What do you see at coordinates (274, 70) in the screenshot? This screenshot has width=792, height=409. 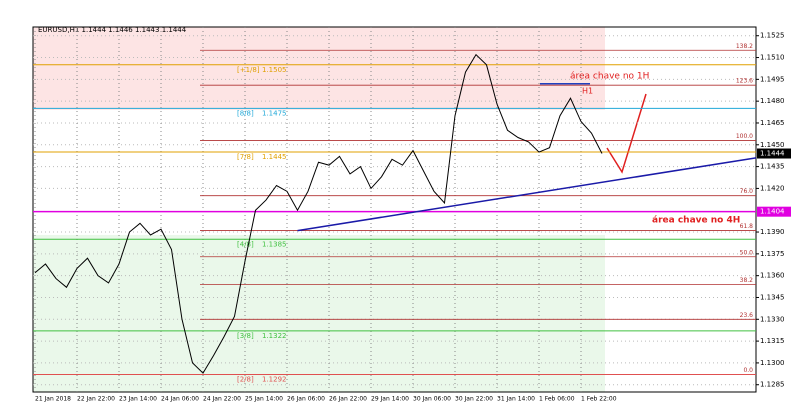 I see `murrey-value: 1.1505` at bounding box center [274, 70].